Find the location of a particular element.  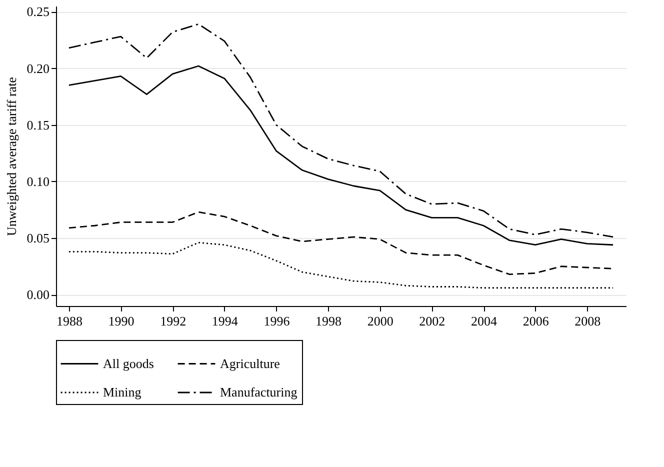

x-tick-label: 1994 is located at coordinates (225, 321).